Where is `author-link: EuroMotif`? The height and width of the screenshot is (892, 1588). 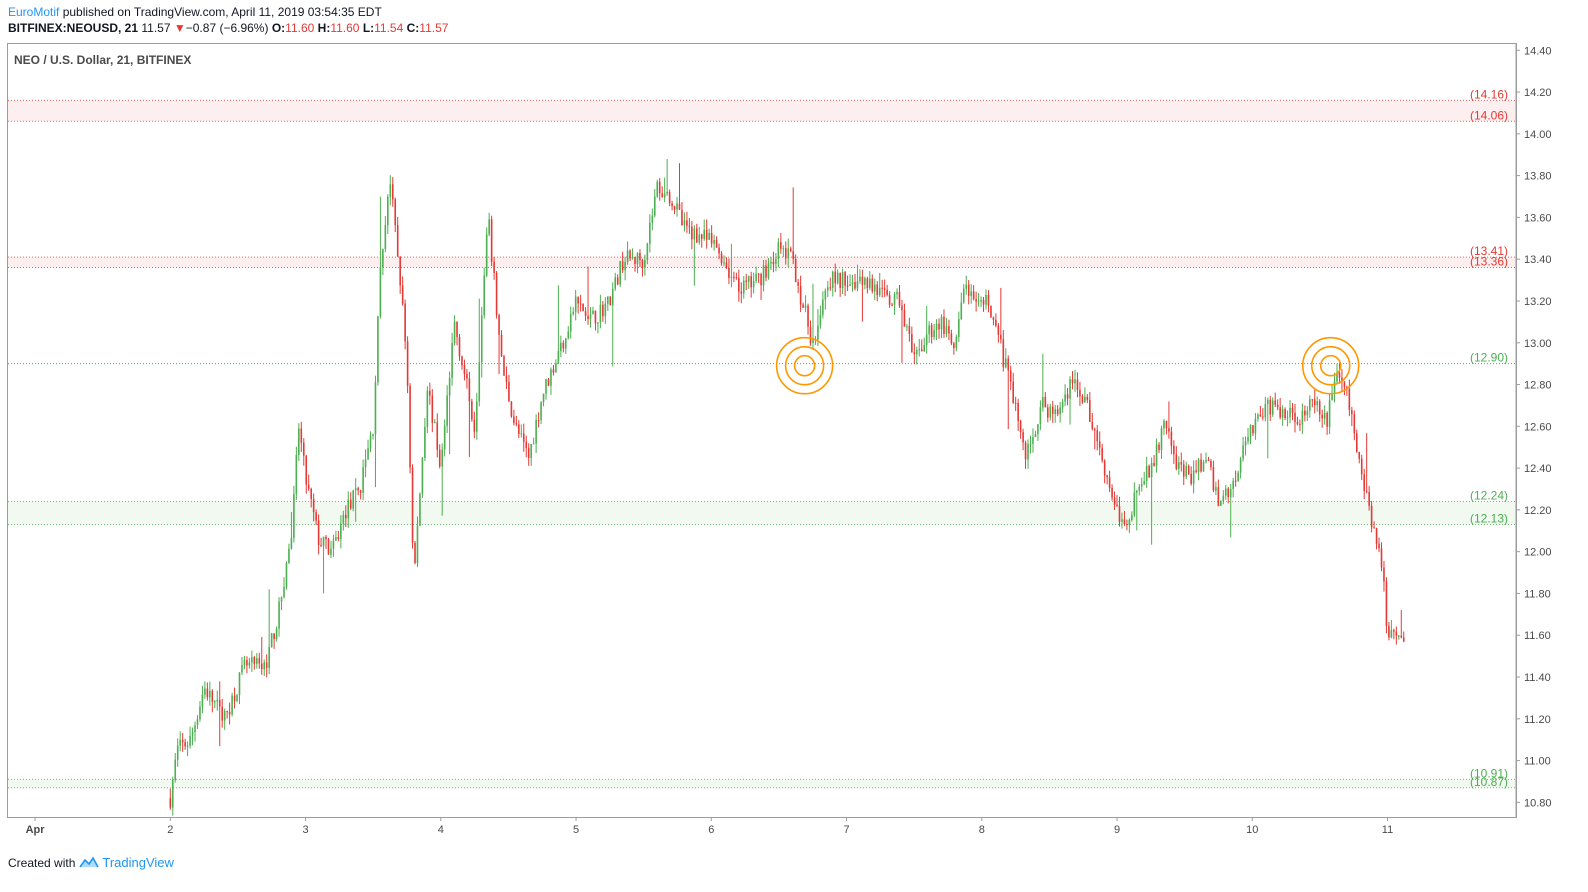 author-link: EuroMotif is located at coordinates (34, 12).